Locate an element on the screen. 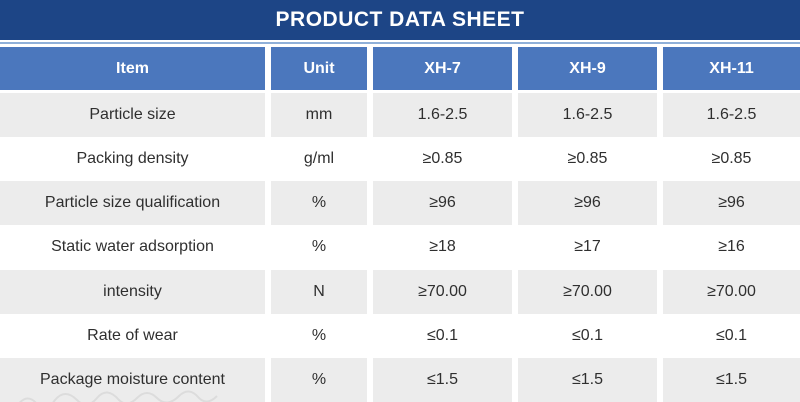  table-cell-xh7: ≤0.1 is located at coordinates (442, 335).